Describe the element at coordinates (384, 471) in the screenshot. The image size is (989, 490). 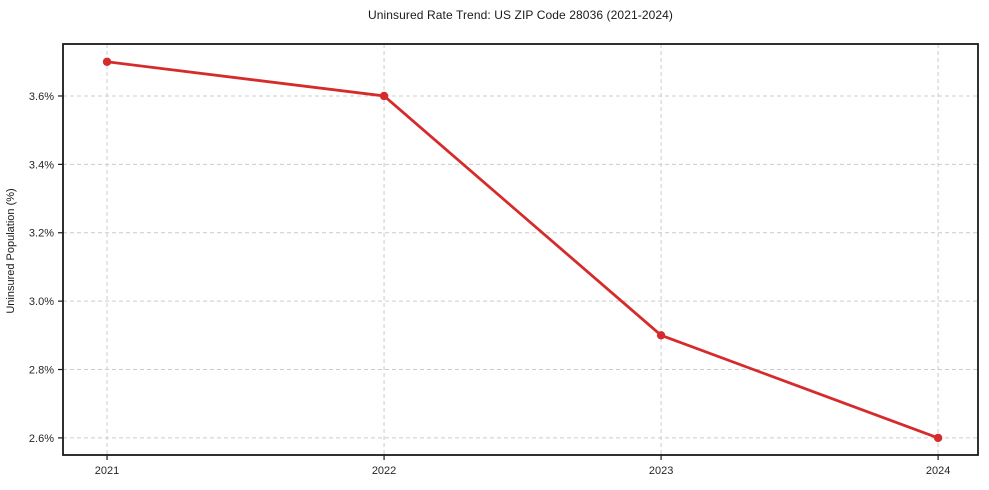
I see `x-tick-label: 2022` at that location.